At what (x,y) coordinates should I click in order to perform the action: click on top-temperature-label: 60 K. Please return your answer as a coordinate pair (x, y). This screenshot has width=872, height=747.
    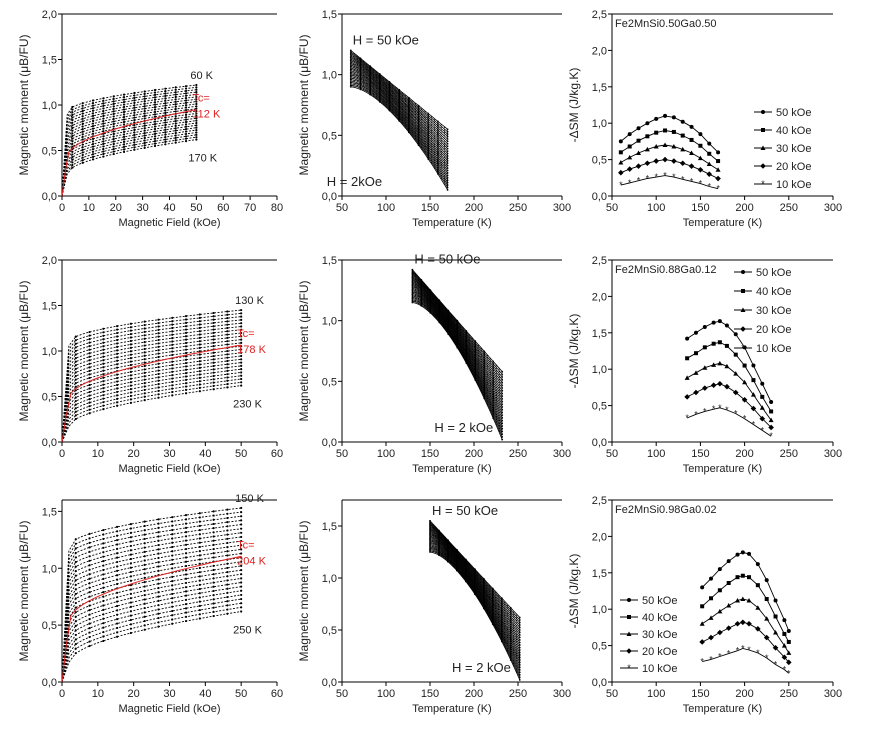
    Looking at the image, I should click on (201, 76).